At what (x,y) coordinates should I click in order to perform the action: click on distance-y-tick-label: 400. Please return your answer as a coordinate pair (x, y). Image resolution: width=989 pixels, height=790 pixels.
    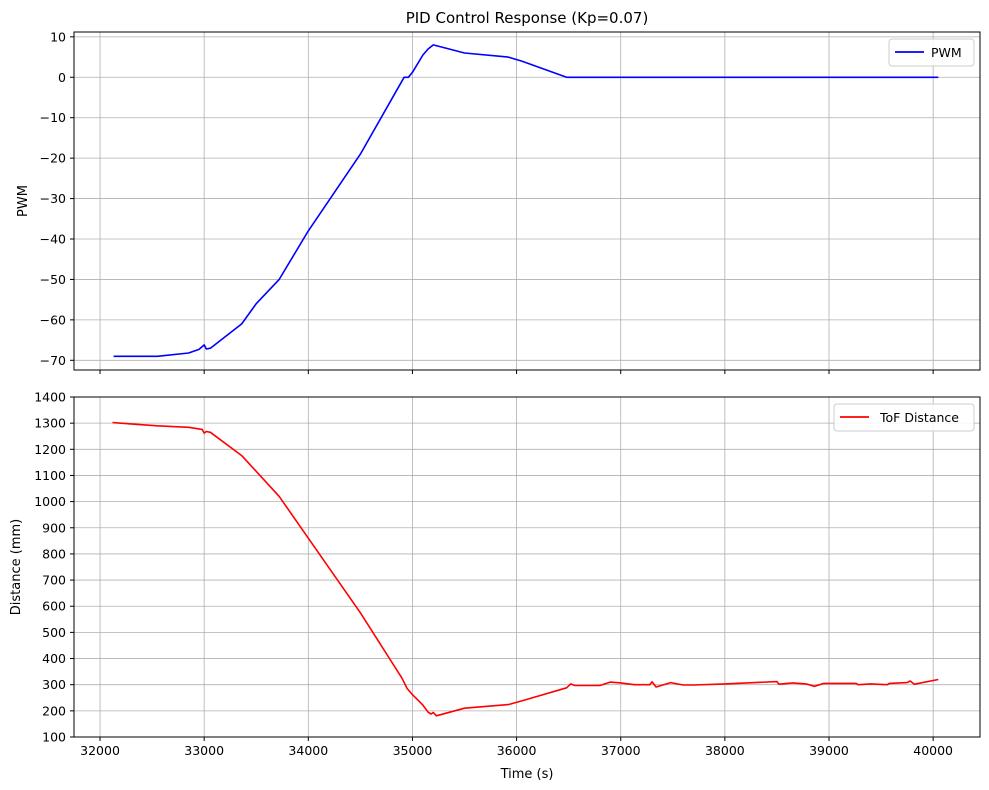
    Looking at the image, I should click on (54, 658).